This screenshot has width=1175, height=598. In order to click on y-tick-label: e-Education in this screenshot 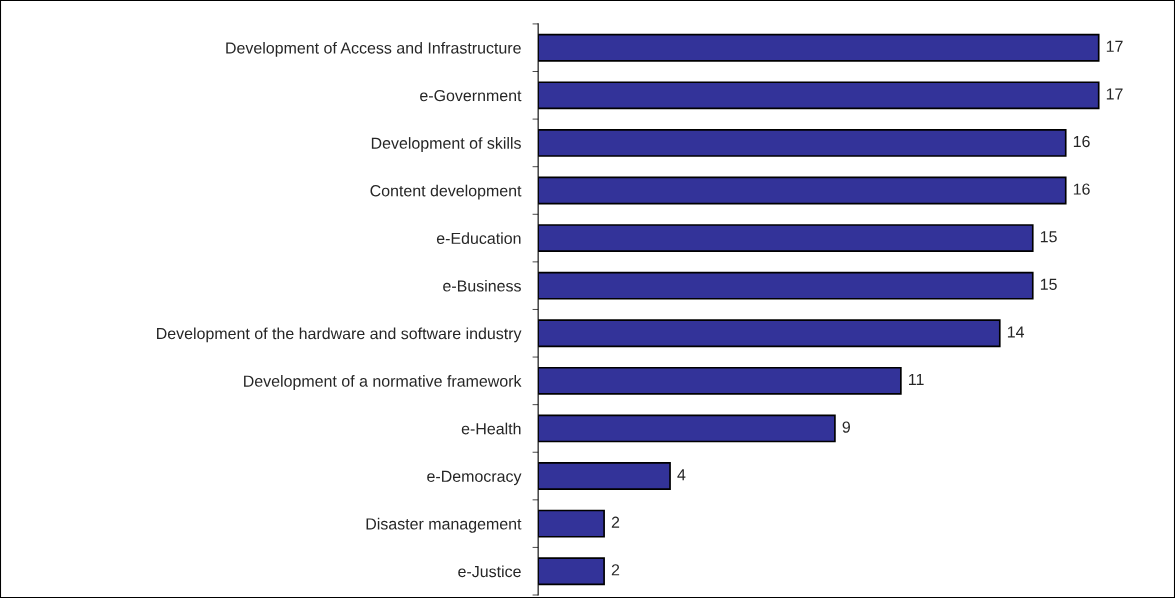, I will do `click(478, 238)`.